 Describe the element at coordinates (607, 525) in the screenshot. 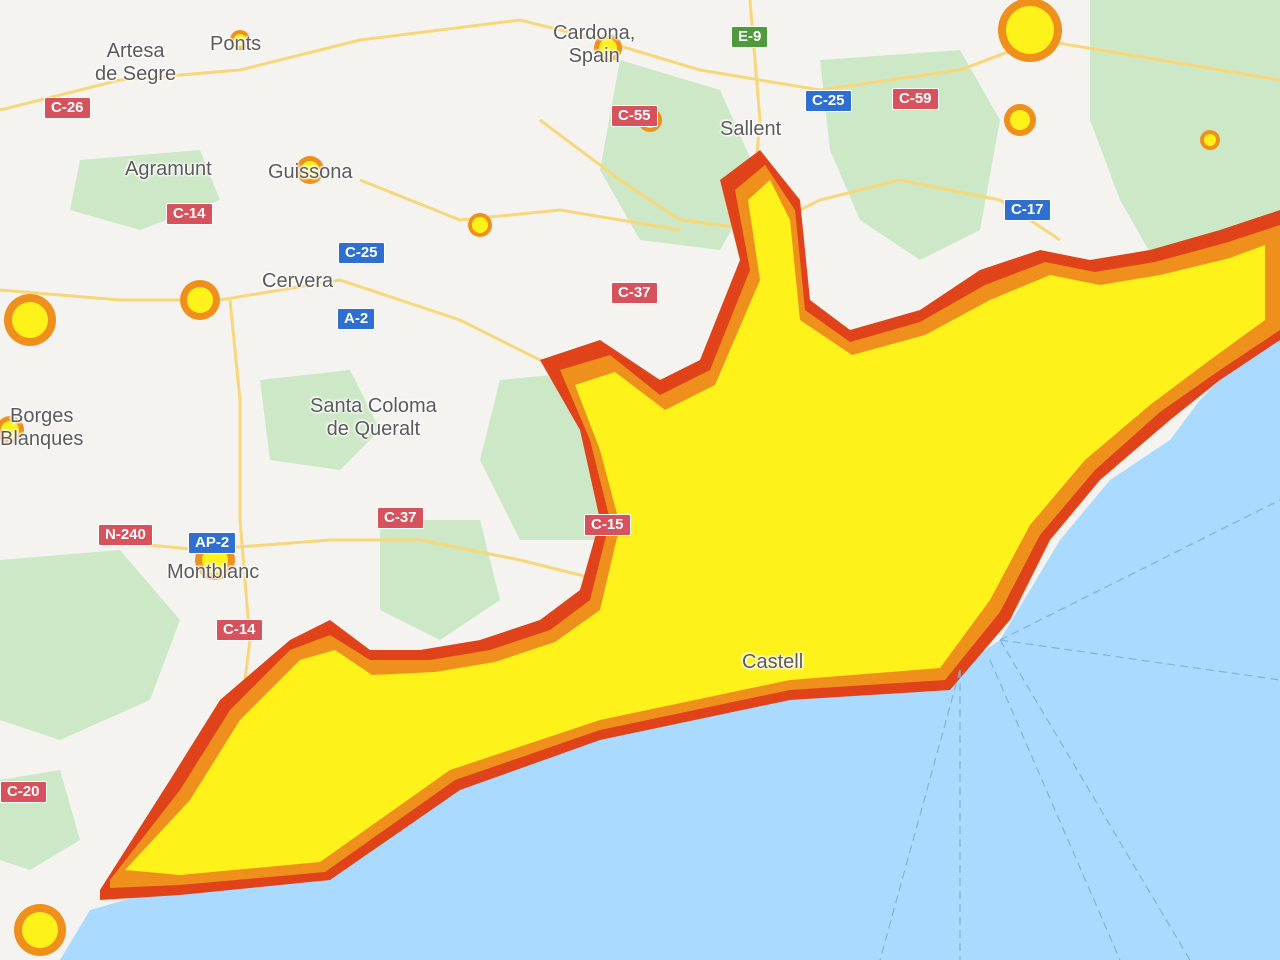

I see `road-shield-c15: C-15` at that location.